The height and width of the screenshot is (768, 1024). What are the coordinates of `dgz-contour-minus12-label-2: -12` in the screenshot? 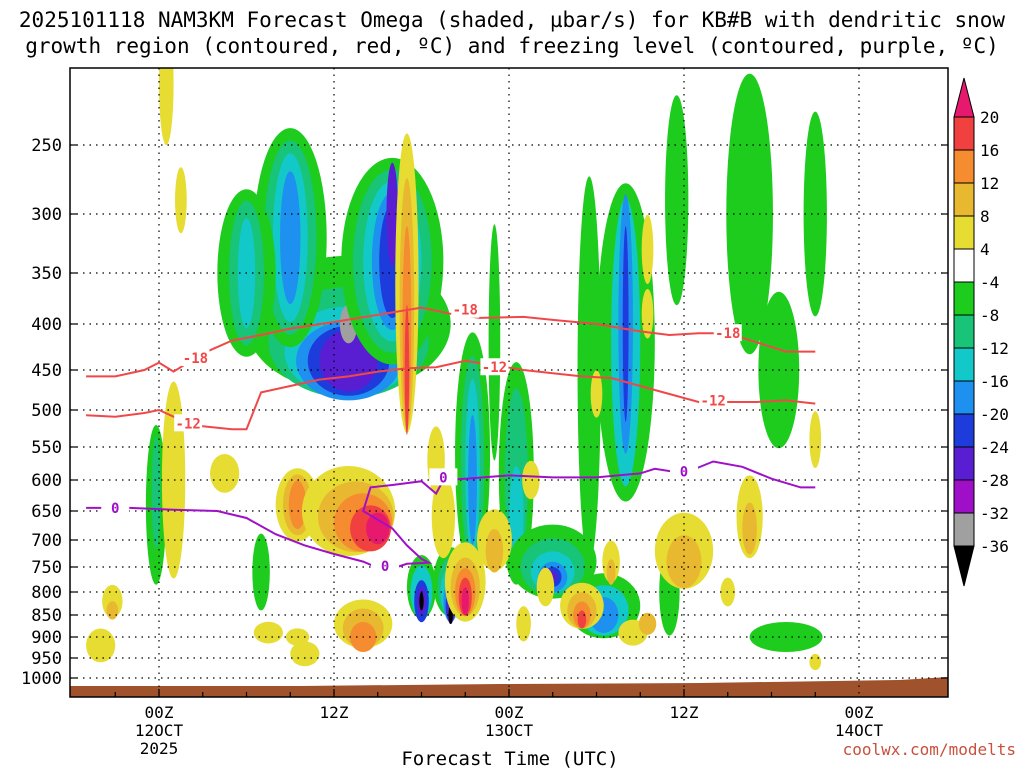 It's located at (713, 401).